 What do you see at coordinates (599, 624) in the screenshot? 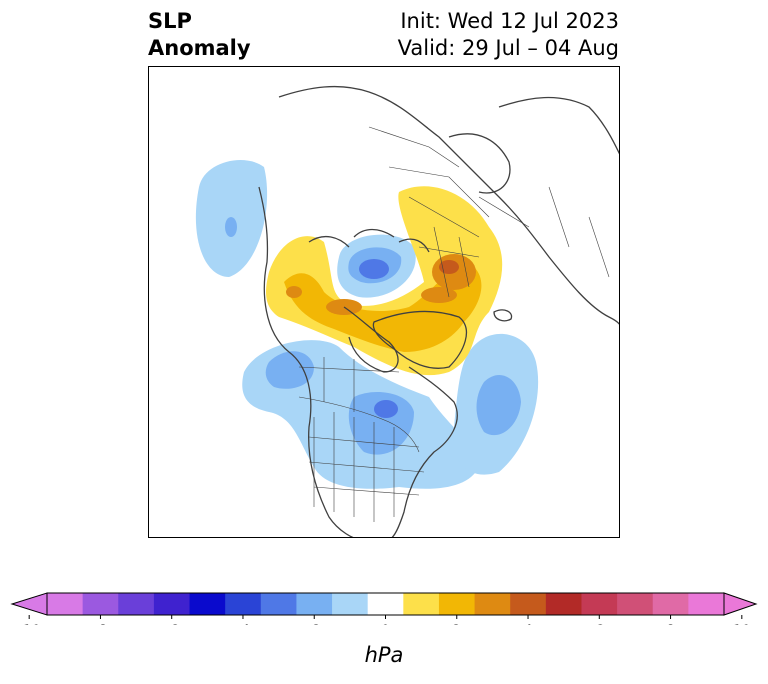
I see `colorbar-tick-label: 6` at bounding box center [599, 624].